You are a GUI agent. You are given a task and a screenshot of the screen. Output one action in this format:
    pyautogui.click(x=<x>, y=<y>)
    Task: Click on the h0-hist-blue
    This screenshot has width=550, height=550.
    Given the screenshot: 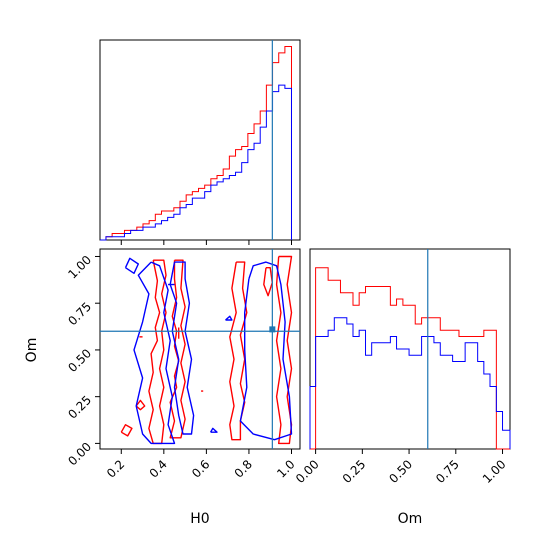 What is the action you would take?
    pyautogui.click(x=196, y=162)
    